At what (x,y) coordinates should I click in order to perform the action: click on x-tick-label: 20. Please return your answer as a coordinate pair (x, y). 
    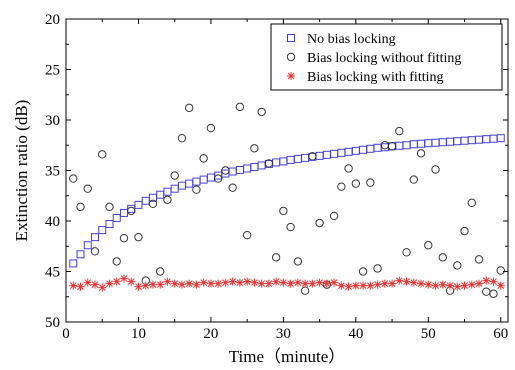
    Looking at the image, I should click on (210, 334).